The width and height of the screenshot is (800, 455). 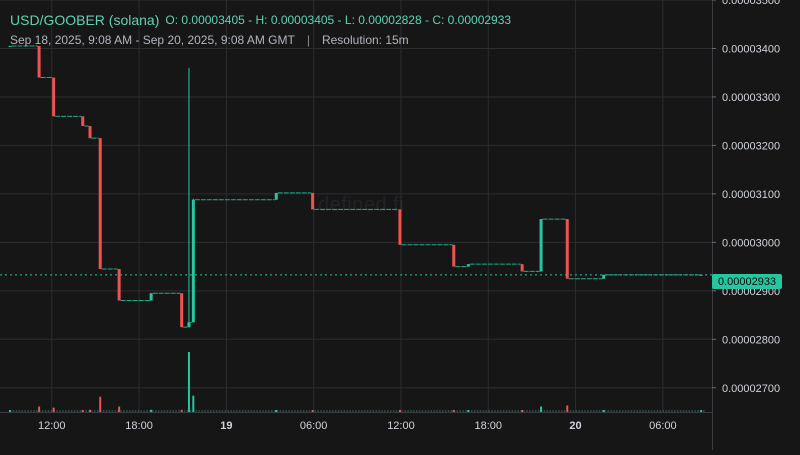 What do you see at coordinates (751, 146) in the screenshot?
I see `price-tick-label: 0.00003200` at bounding box center [751, 146].